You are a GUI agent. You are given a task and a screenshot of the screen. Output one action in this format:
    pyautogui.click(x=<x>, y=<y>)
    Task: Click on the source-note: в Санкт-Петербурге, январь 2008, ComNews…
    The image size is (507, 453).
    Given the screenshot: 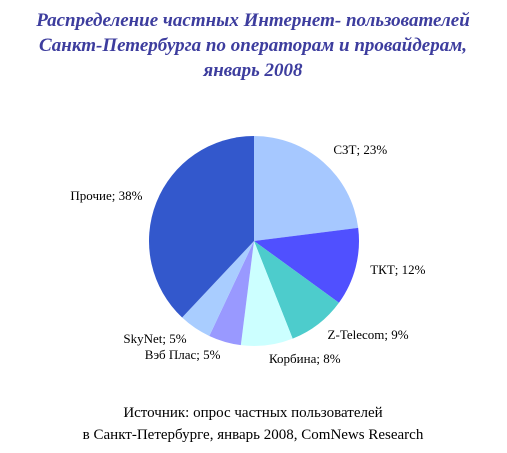 What is the action you would take?
    pyautogui.click(x=253, y=435)
    